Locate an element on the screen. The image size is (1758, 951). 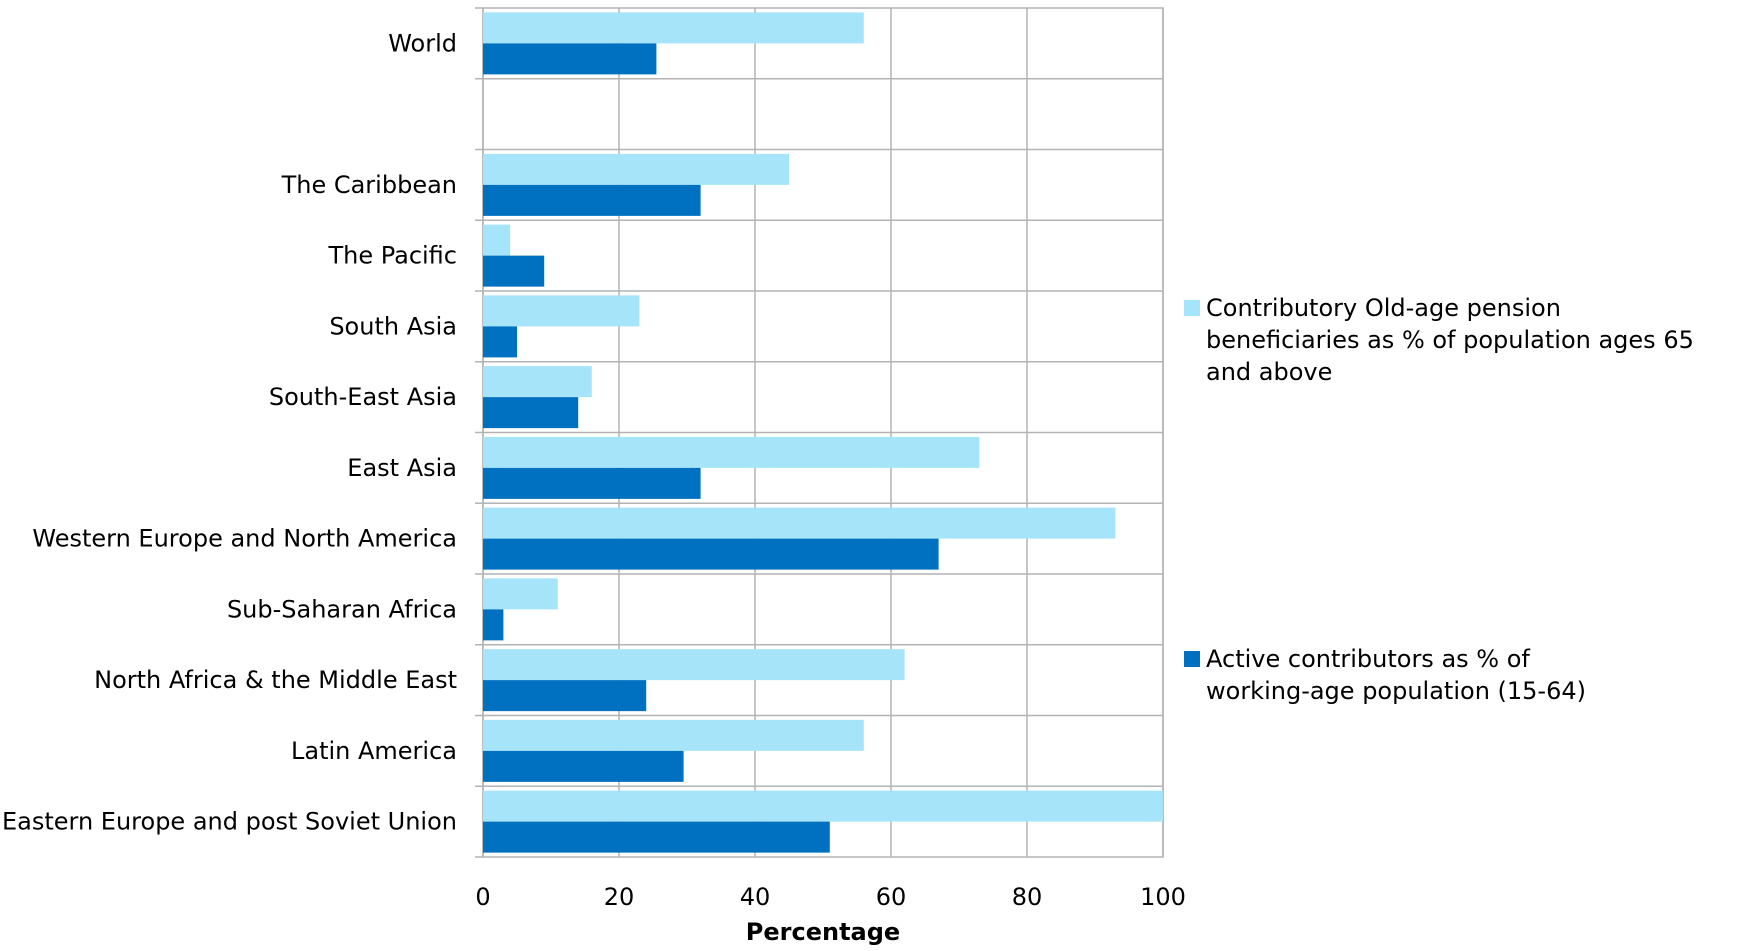
x-tick-label: 60 is located at coordinates (891, 897).